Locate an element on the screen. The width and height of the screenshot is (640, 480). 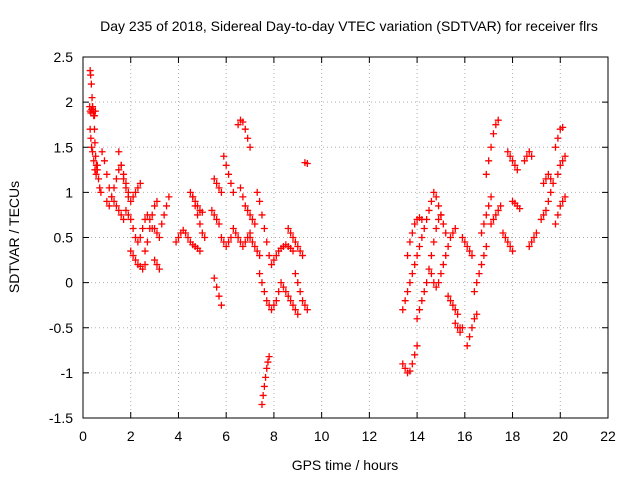
series-s8 is located at coordinates (138, 260).